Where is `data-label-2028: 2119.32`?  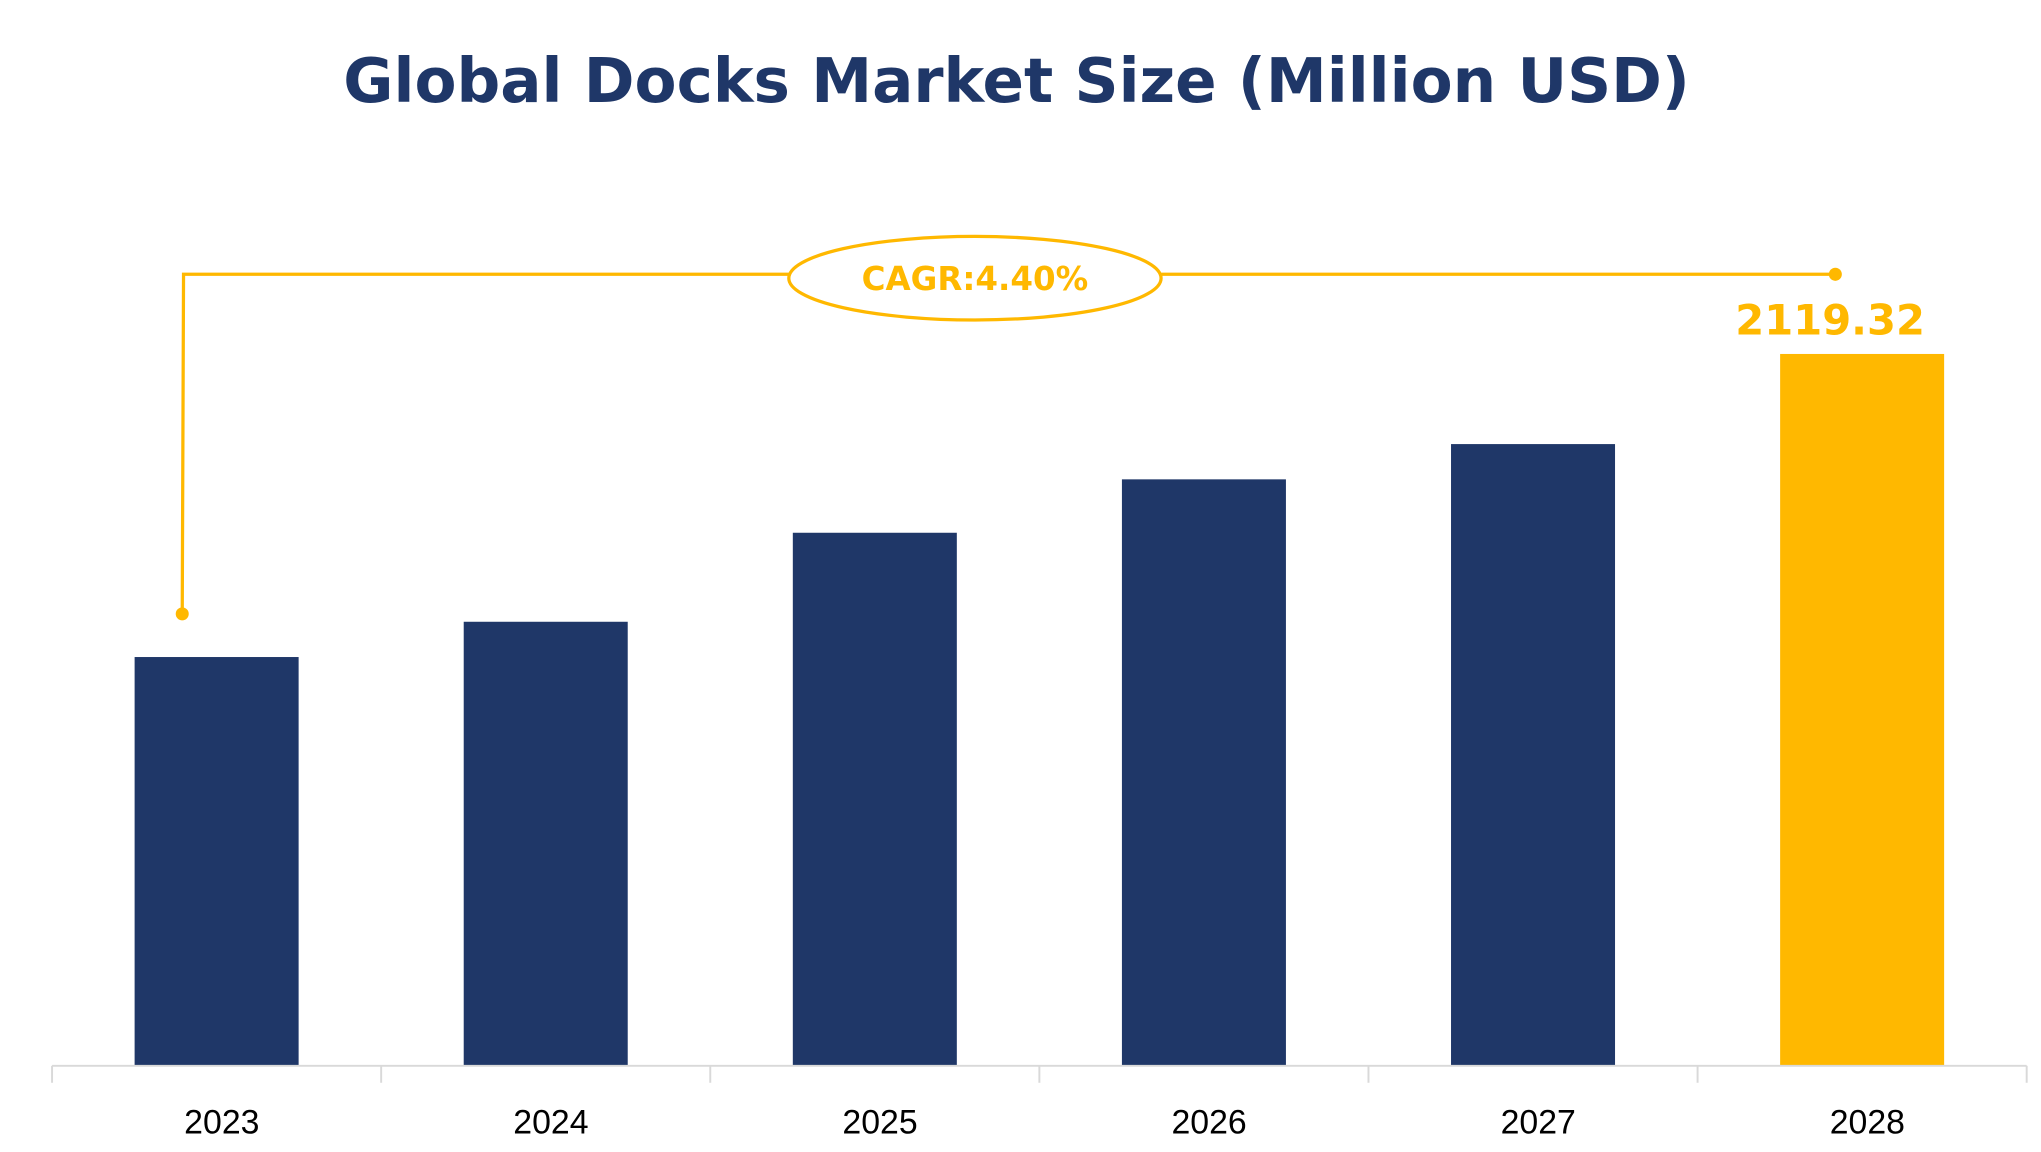 data-label-2028: 2119.32 is located at coordinates (1830, 319).